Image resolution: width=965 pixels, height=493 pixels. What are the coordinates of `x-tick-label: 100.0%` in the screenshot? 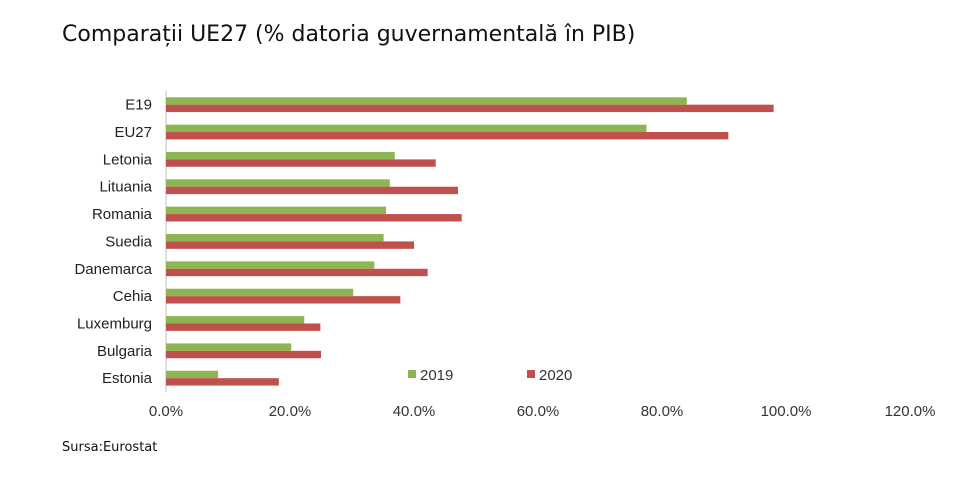 It's located at (786, 411).